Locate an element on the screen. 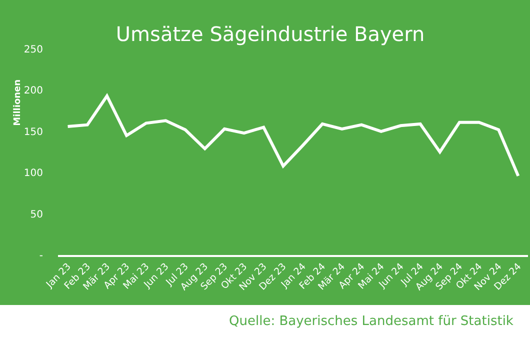 This screenshot has width=530, height=340. y-tick-label: - is located at coordinates (41, 256).